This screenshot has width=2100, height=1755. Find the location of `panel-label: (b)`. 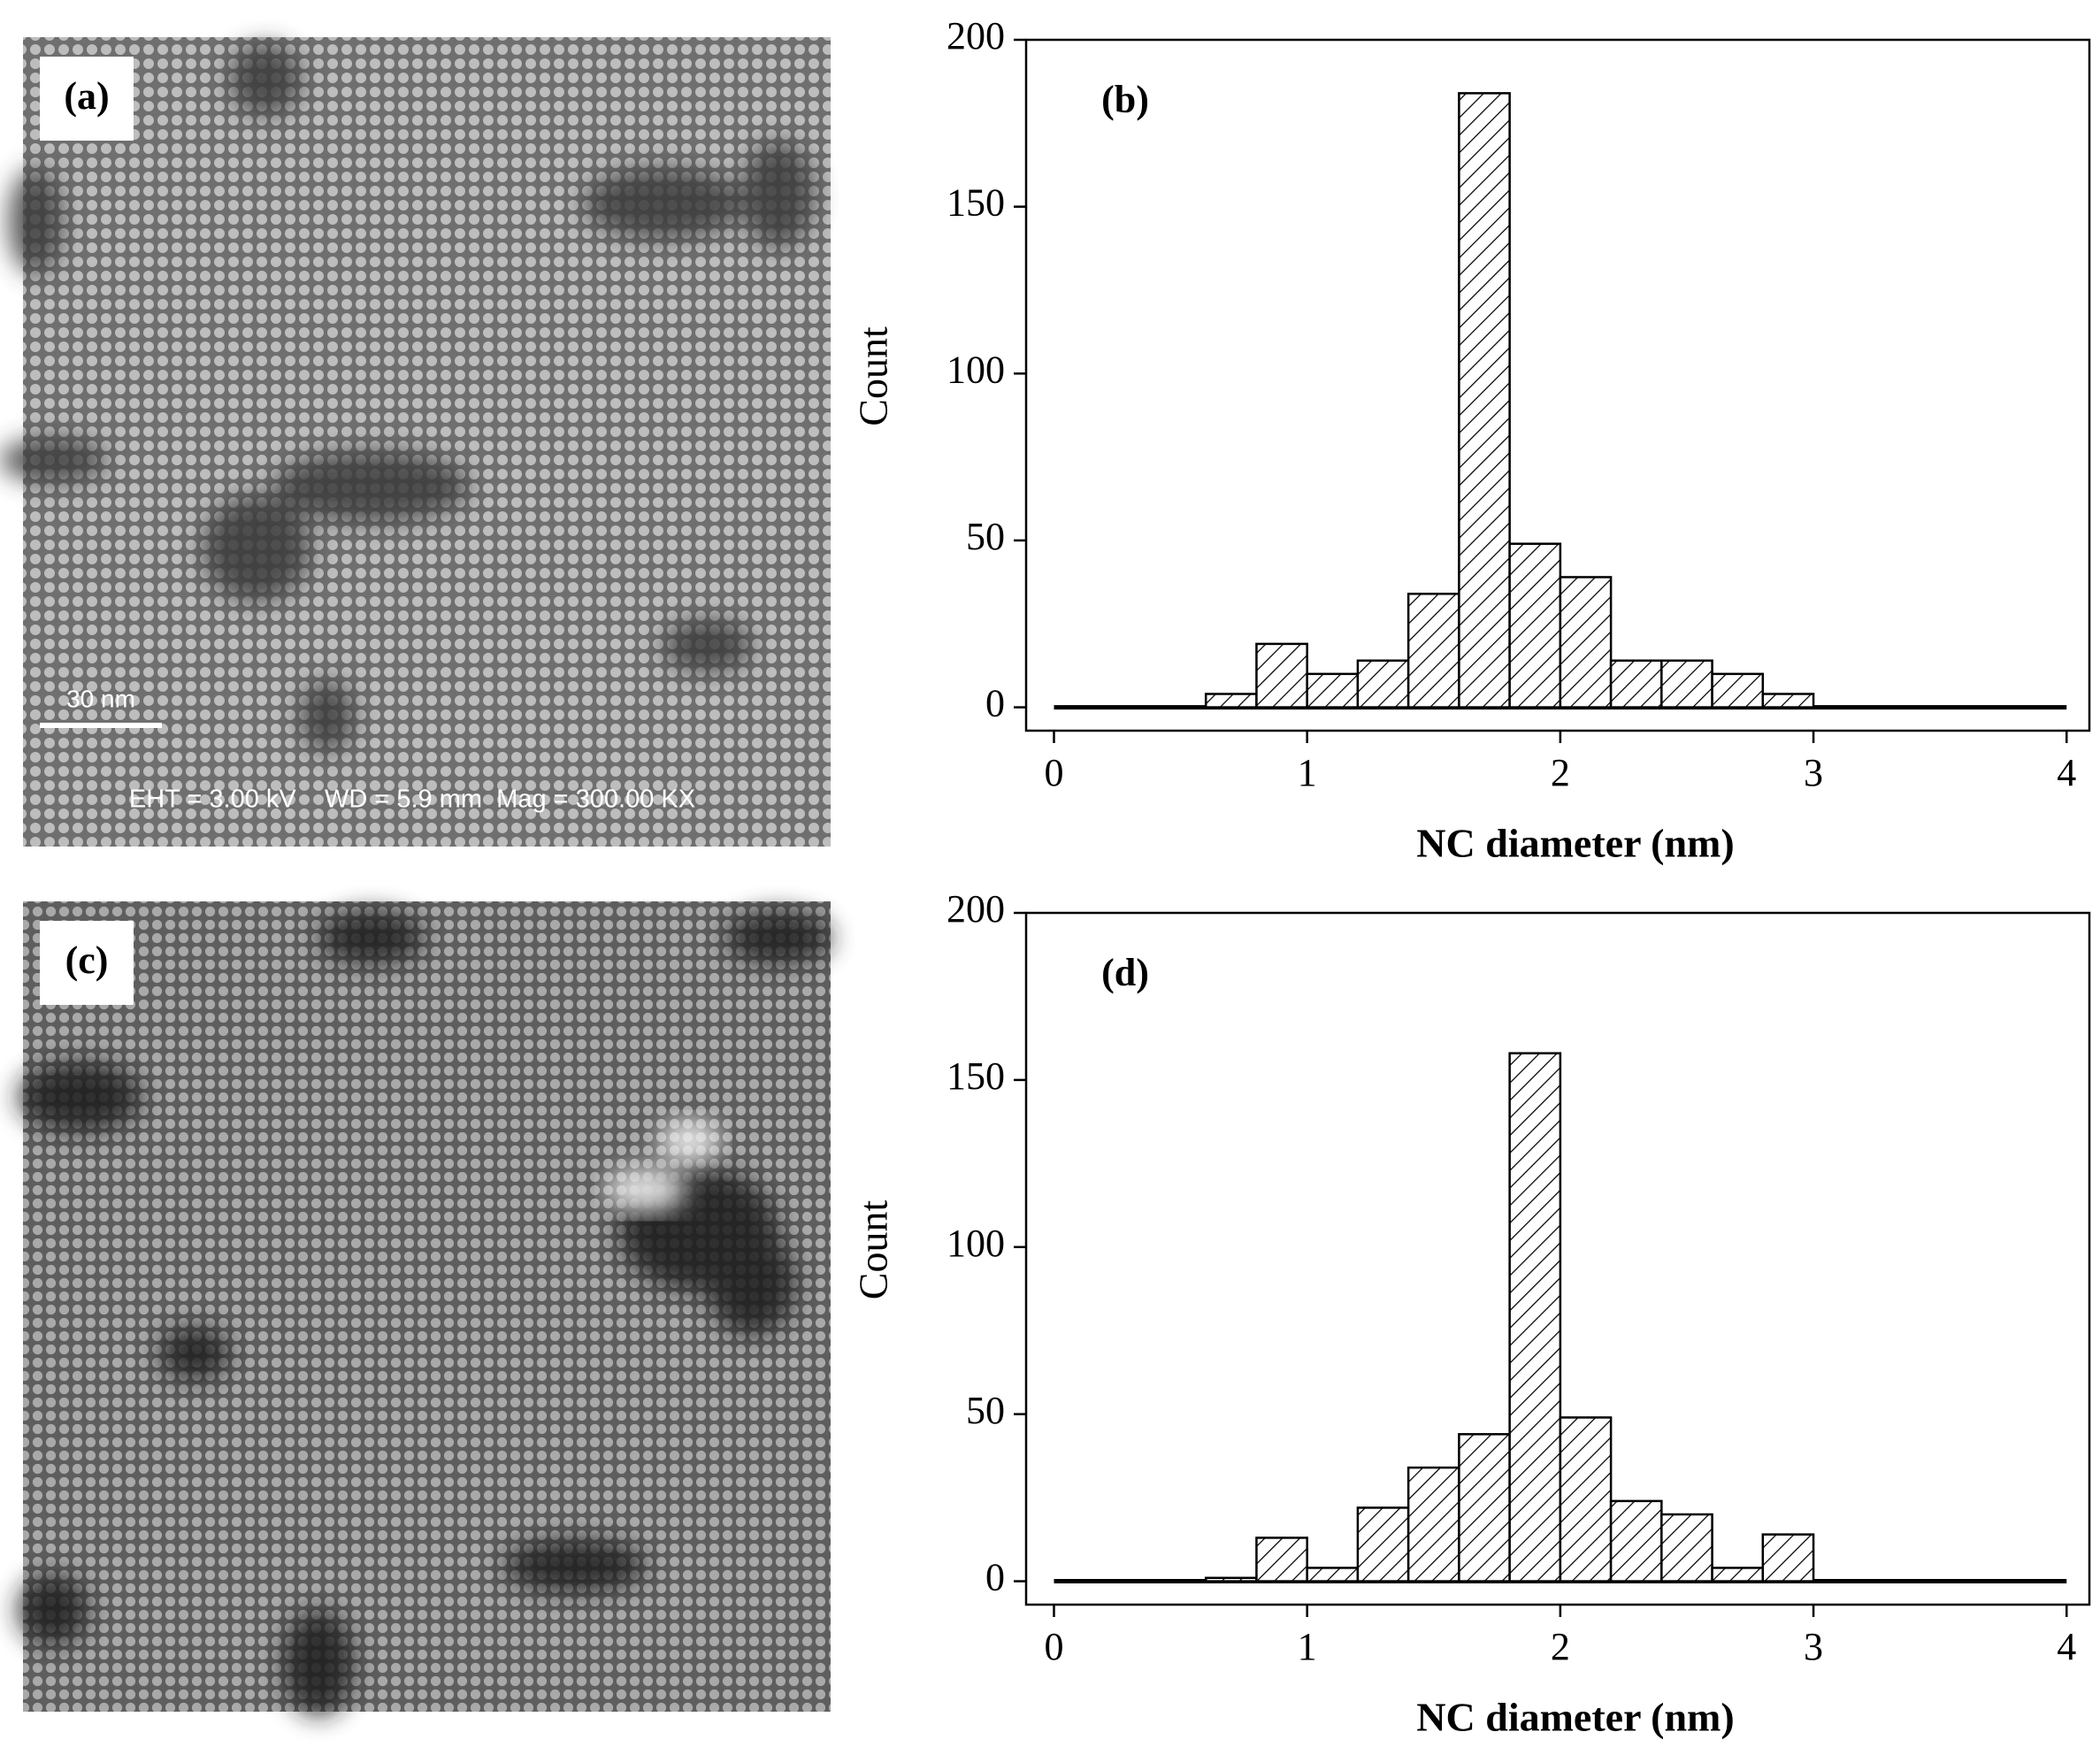

panel-label: (b) is located at coordinates (1125, 99).